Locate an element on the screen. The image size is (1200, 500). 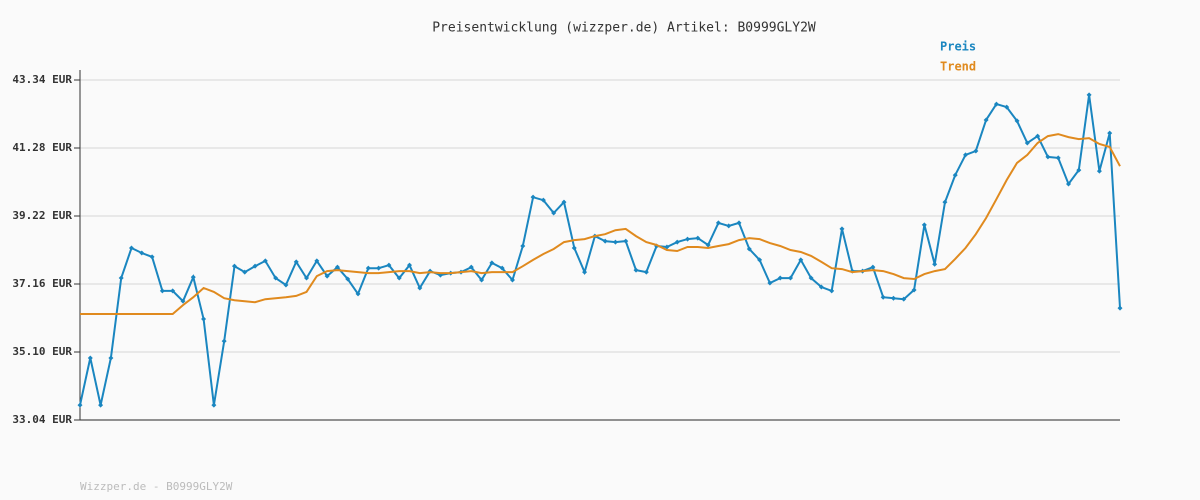
y-tick-label: 43.34 EUR is located at coordinates (42, 79).